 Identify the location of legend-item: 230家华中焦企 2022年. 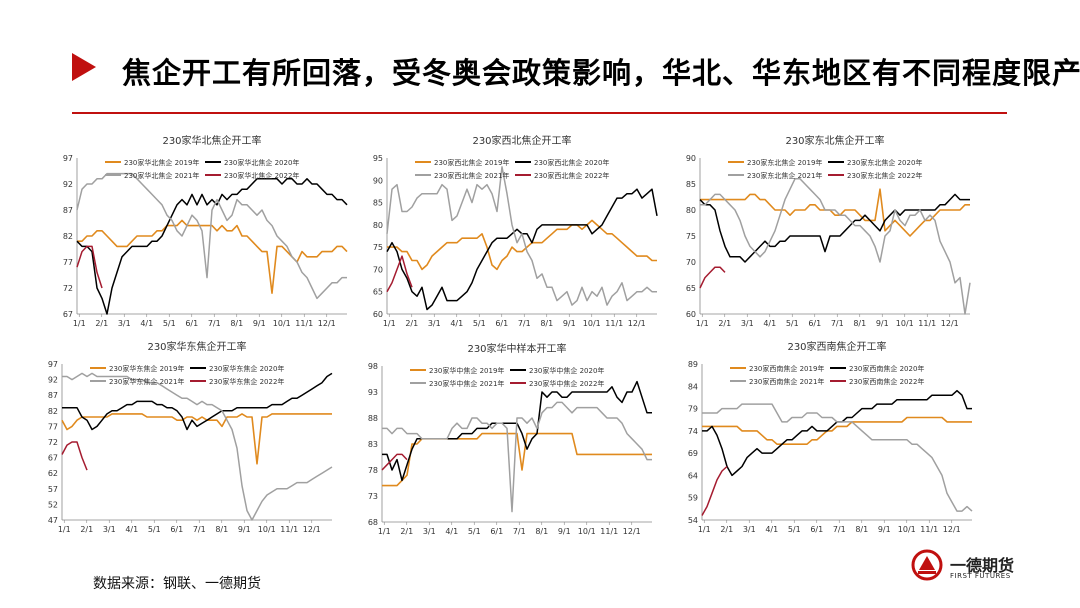
(557, 383).